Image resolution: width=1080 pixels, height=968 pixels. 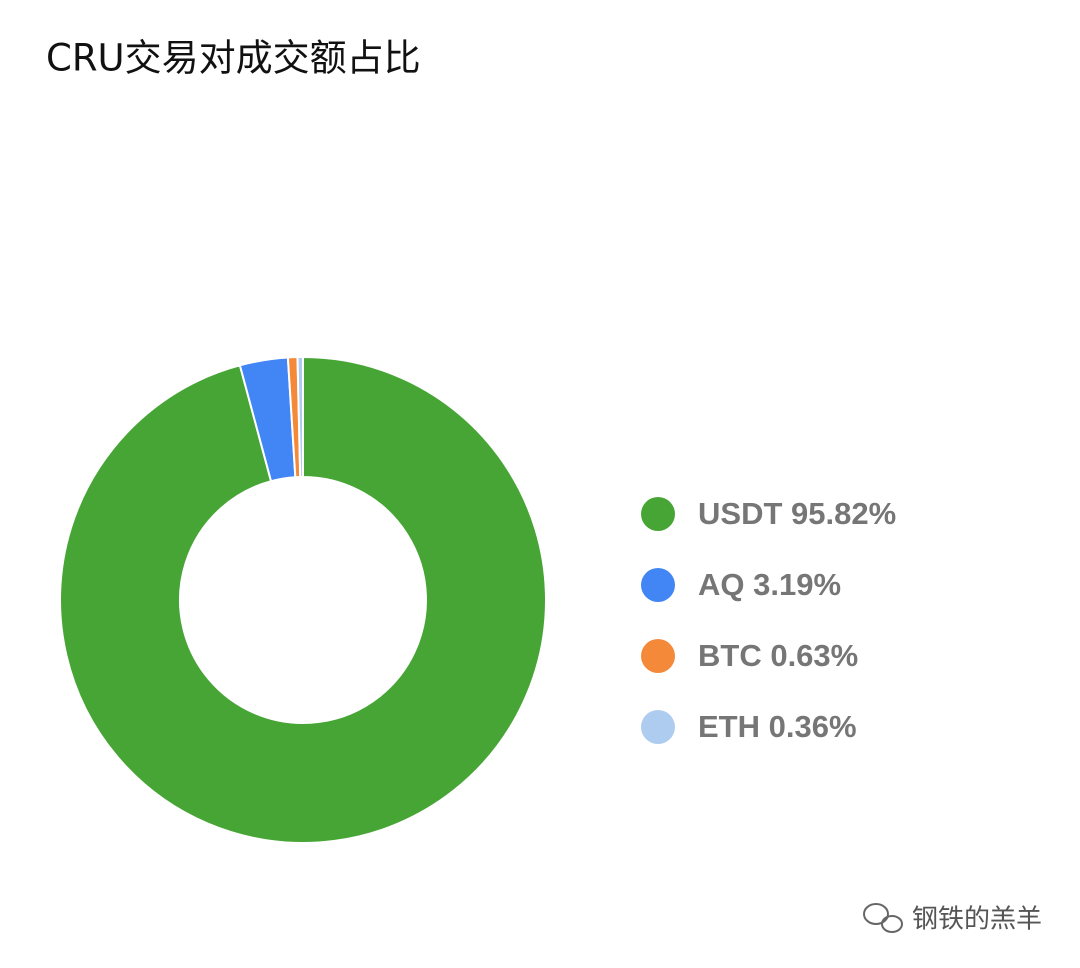 What do you see at coordinates (977, 920) in the screenshot?
I see `watermark: 钢铁的羔羊` at bounding box center [977, 920].